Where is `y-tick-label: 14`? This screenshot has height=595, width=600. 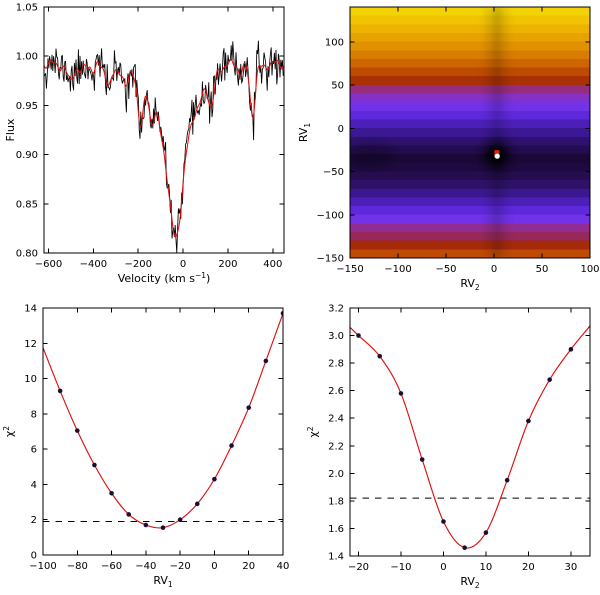 y-tick-label: 14 is located at coordinates (30, 309).